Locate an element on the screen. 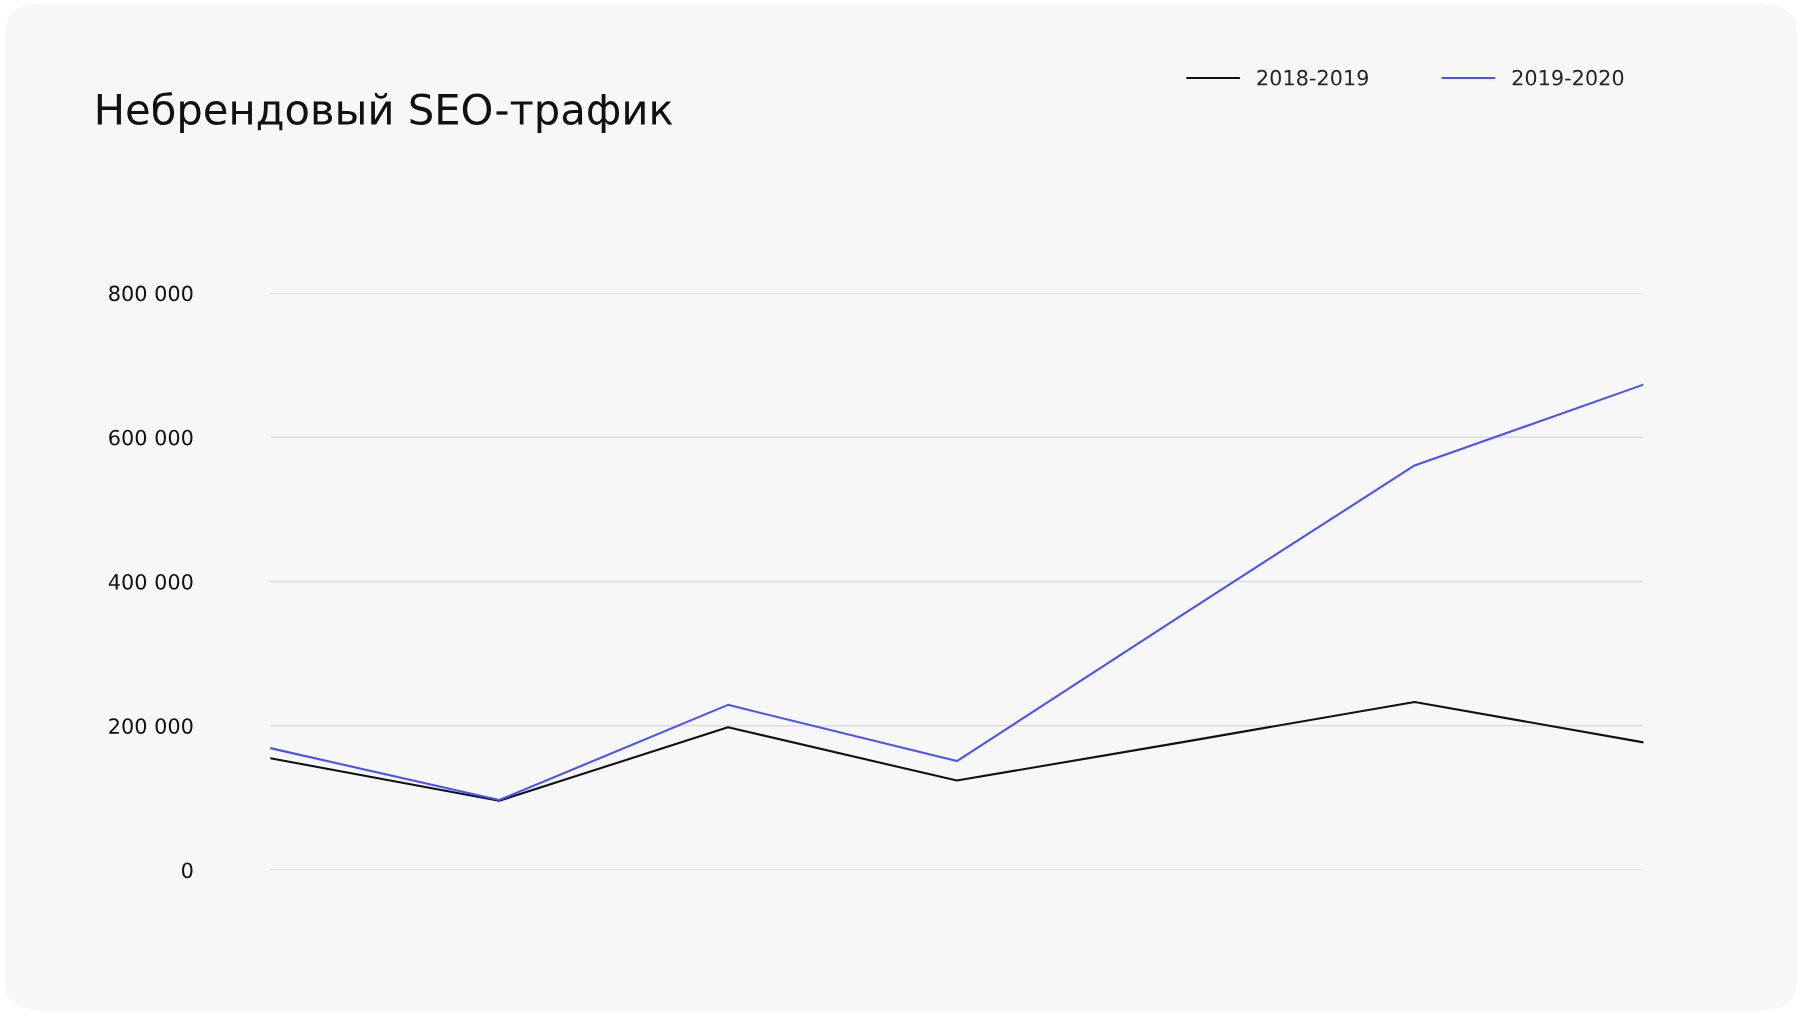  chart-title: Небрендовый SEO-трафик is located at coordinates (385, 113).